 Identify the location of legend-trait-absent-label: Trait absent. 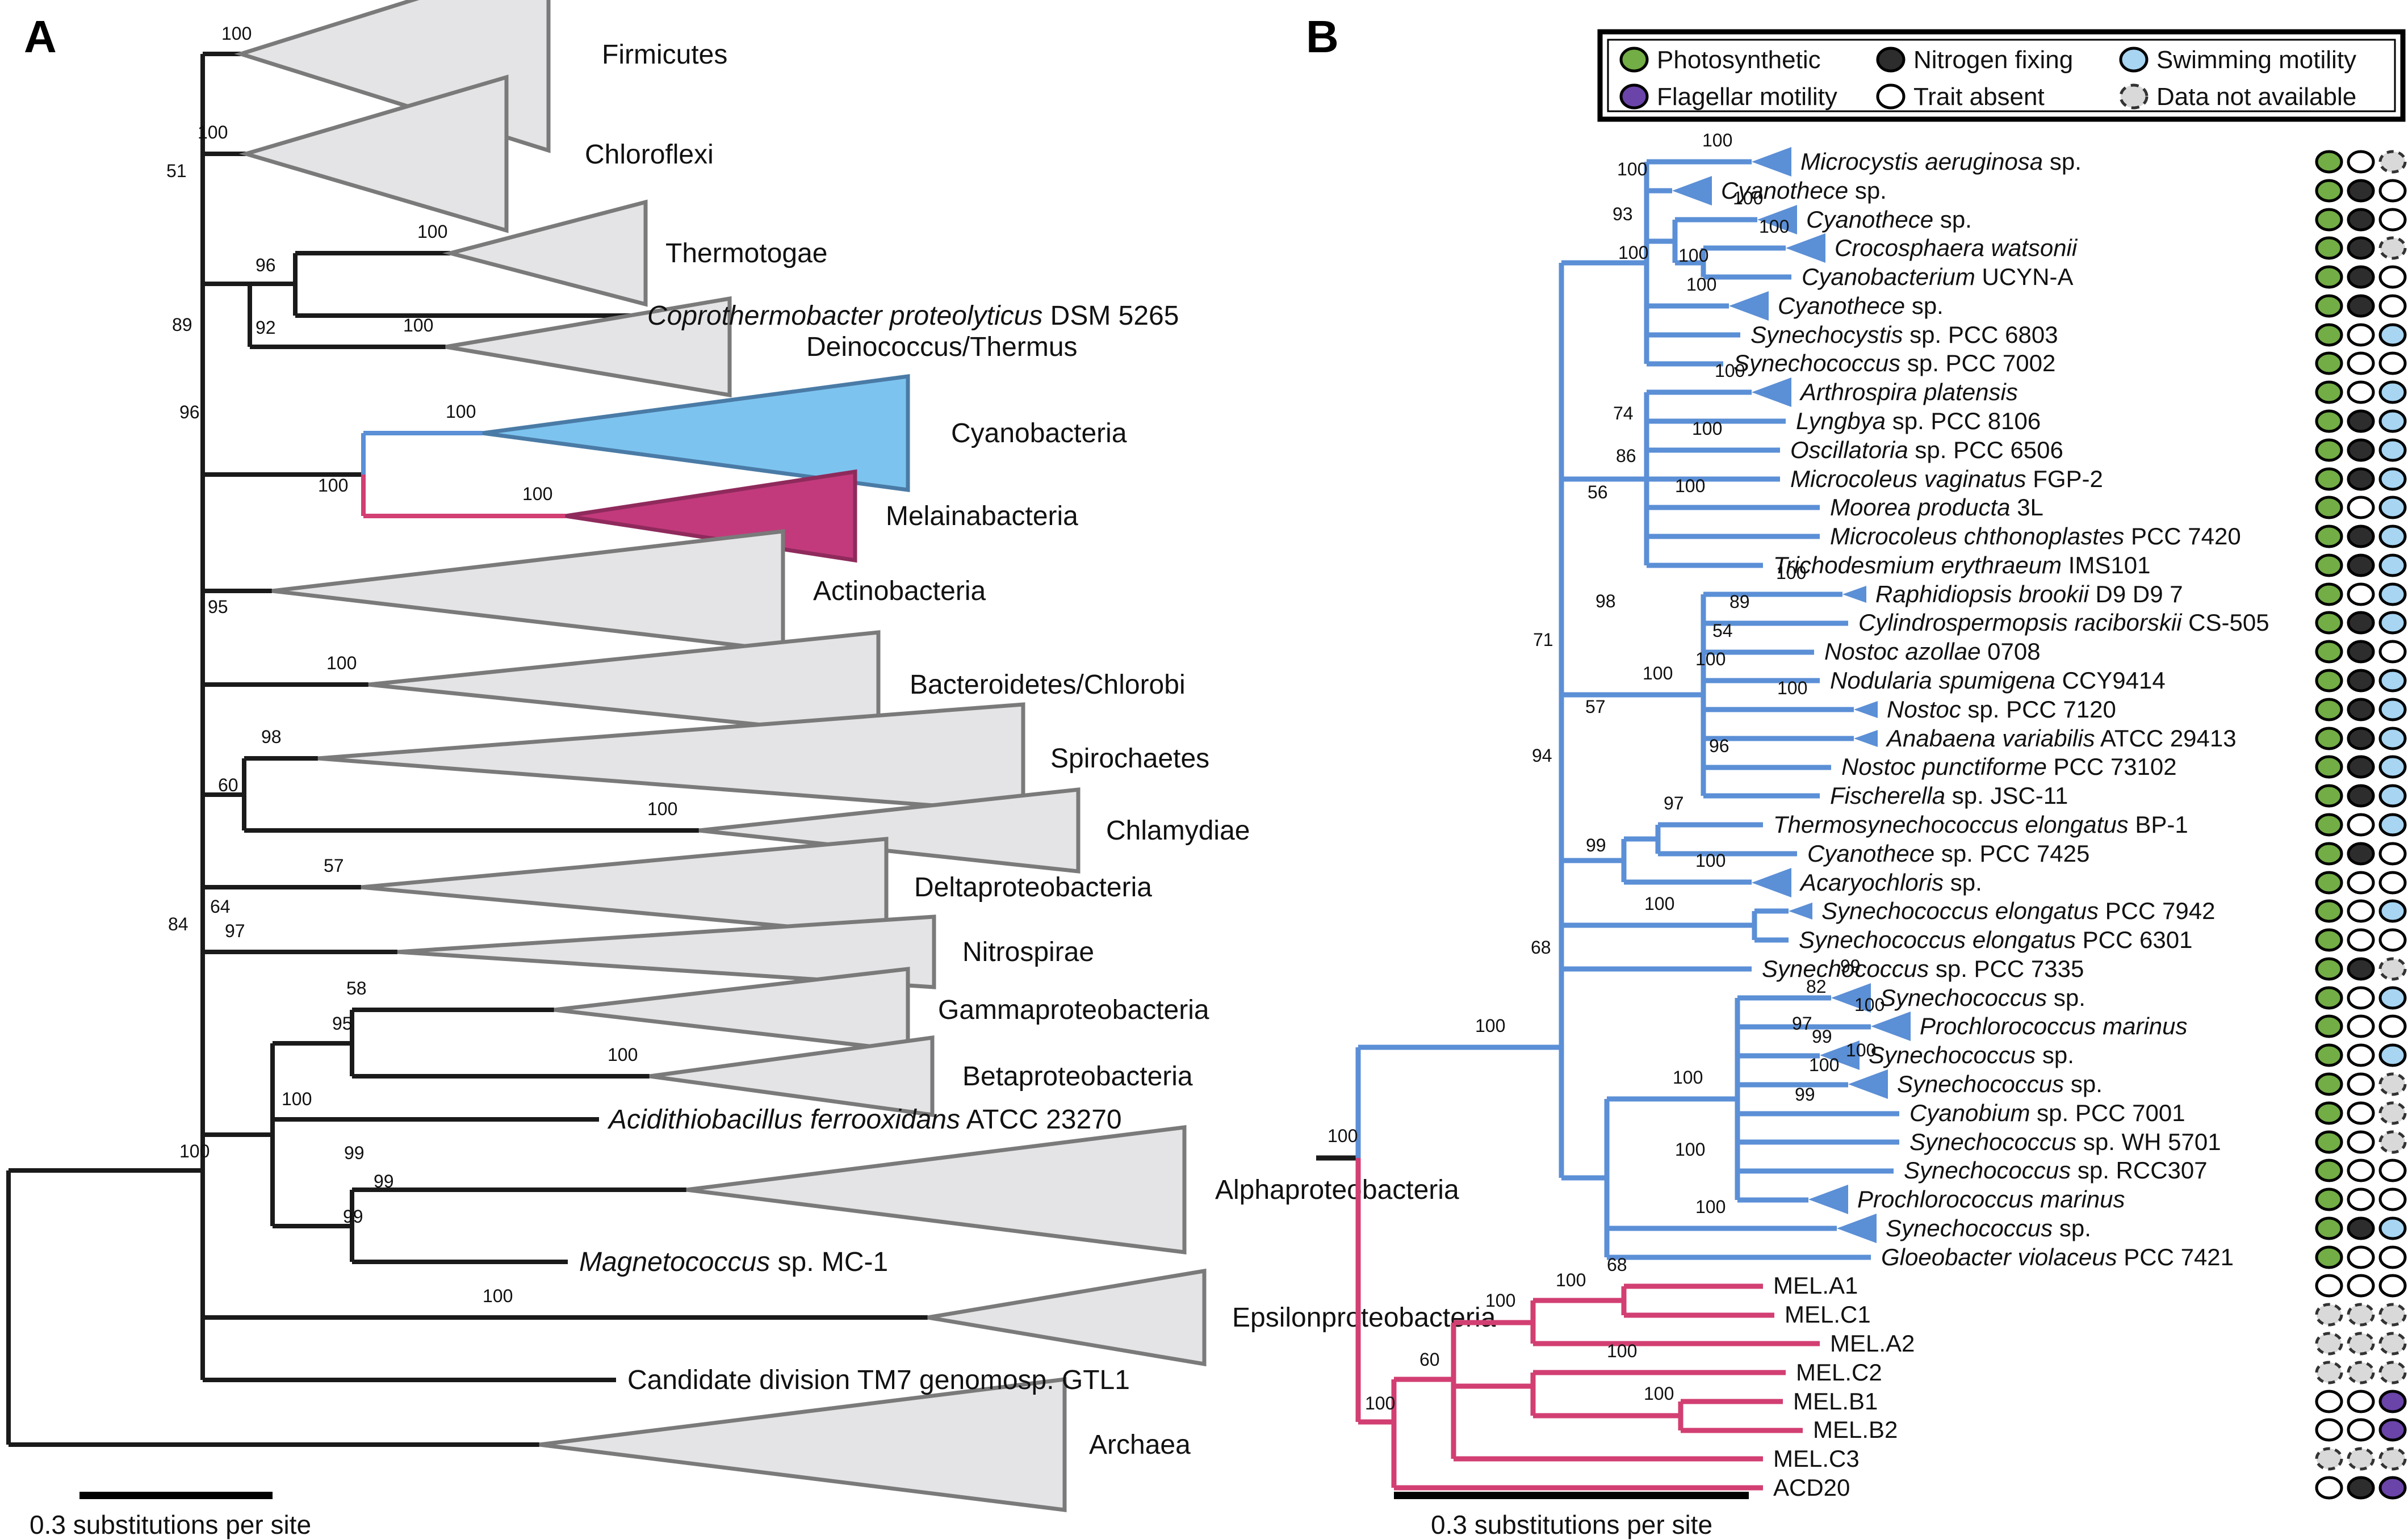
(1979, 97).